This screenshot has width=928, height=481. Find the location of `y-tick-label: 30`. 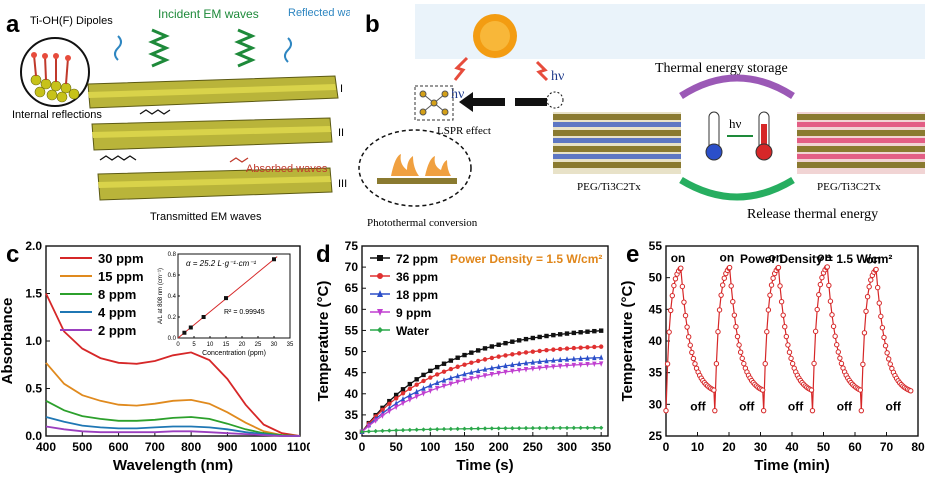

y-tick-label: 30 is located at coordinates (352, 436).